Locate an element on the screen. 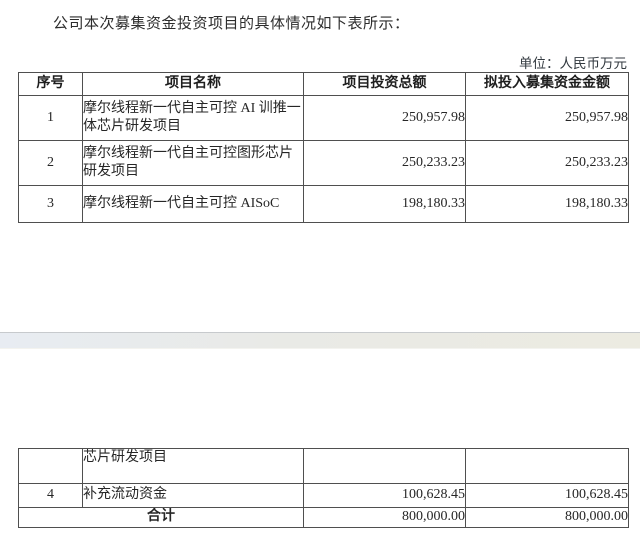 The width and height of the screenshot is (640, 543). project-raised-amount: 198,180.33 is located at coordinates (547, 204).